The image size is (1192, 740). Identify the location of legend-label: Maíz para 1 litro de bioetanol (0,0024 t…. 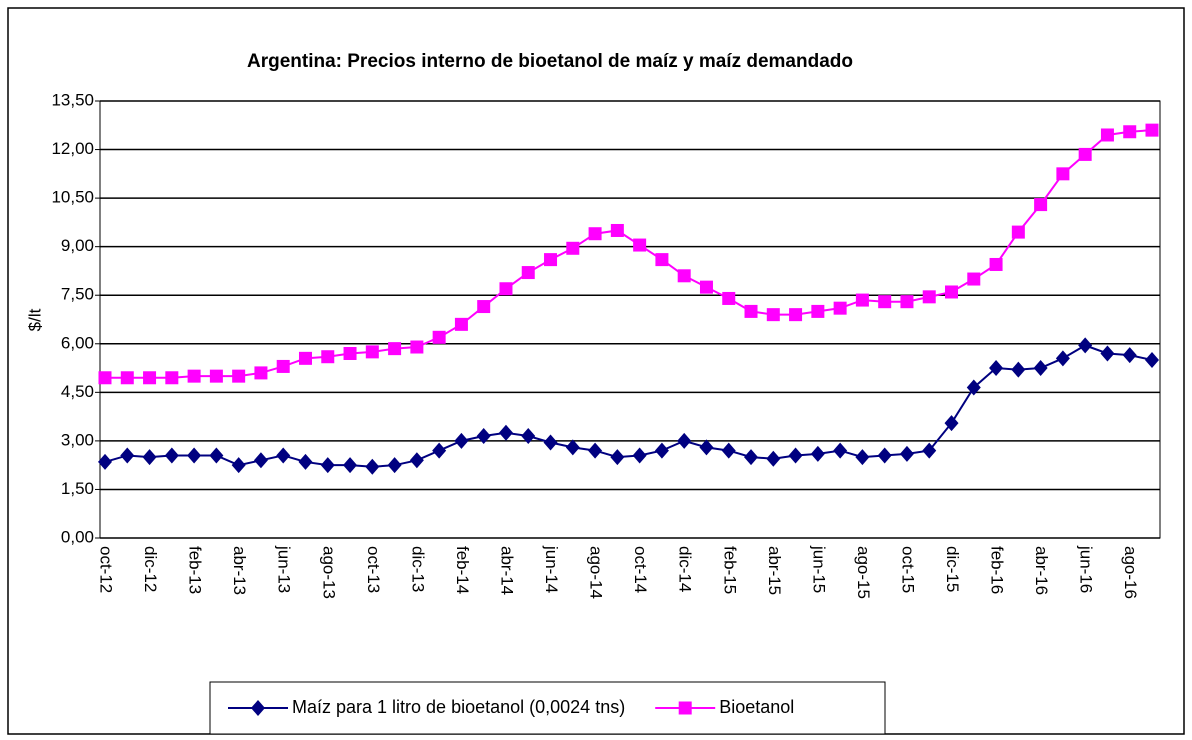
(458, 707).